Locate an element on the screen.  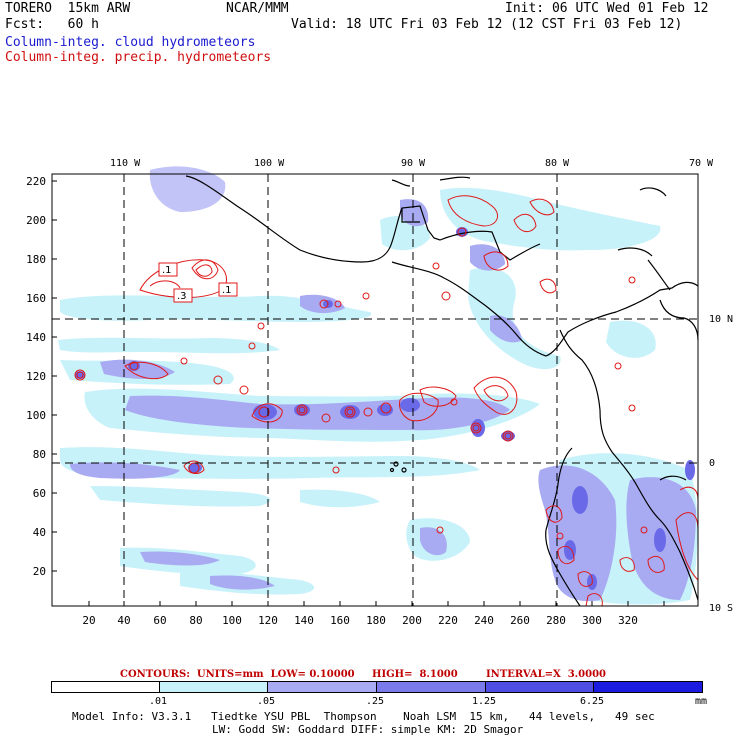
contour-labels: .1 .3 .1 is located at coordinates (198, 282).